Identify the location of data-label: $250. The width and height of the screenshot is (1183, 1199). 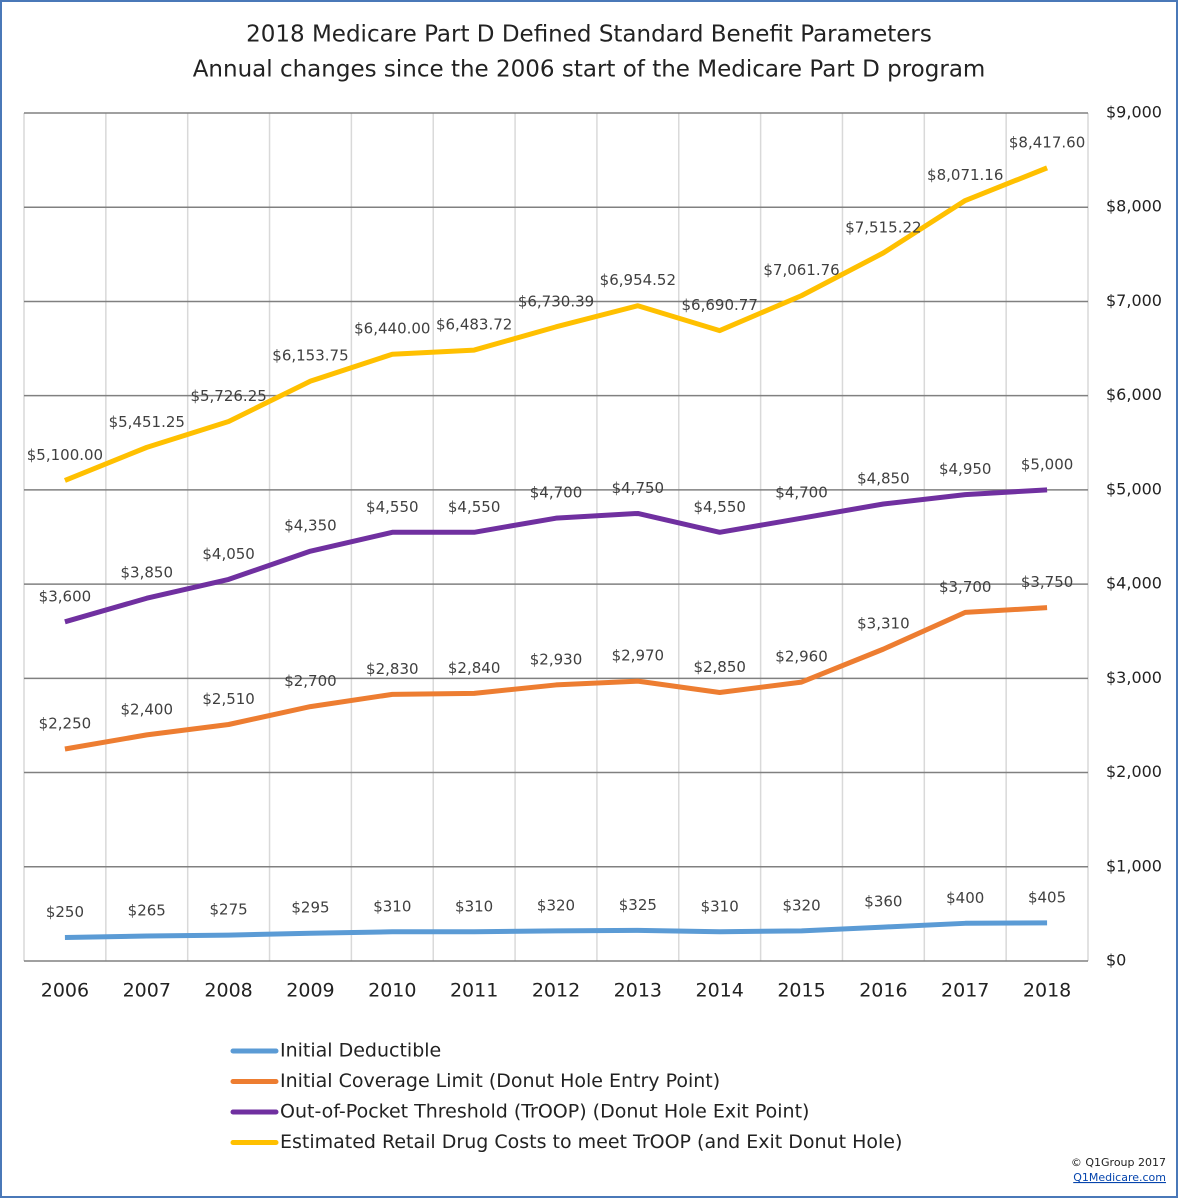
(65, 912).